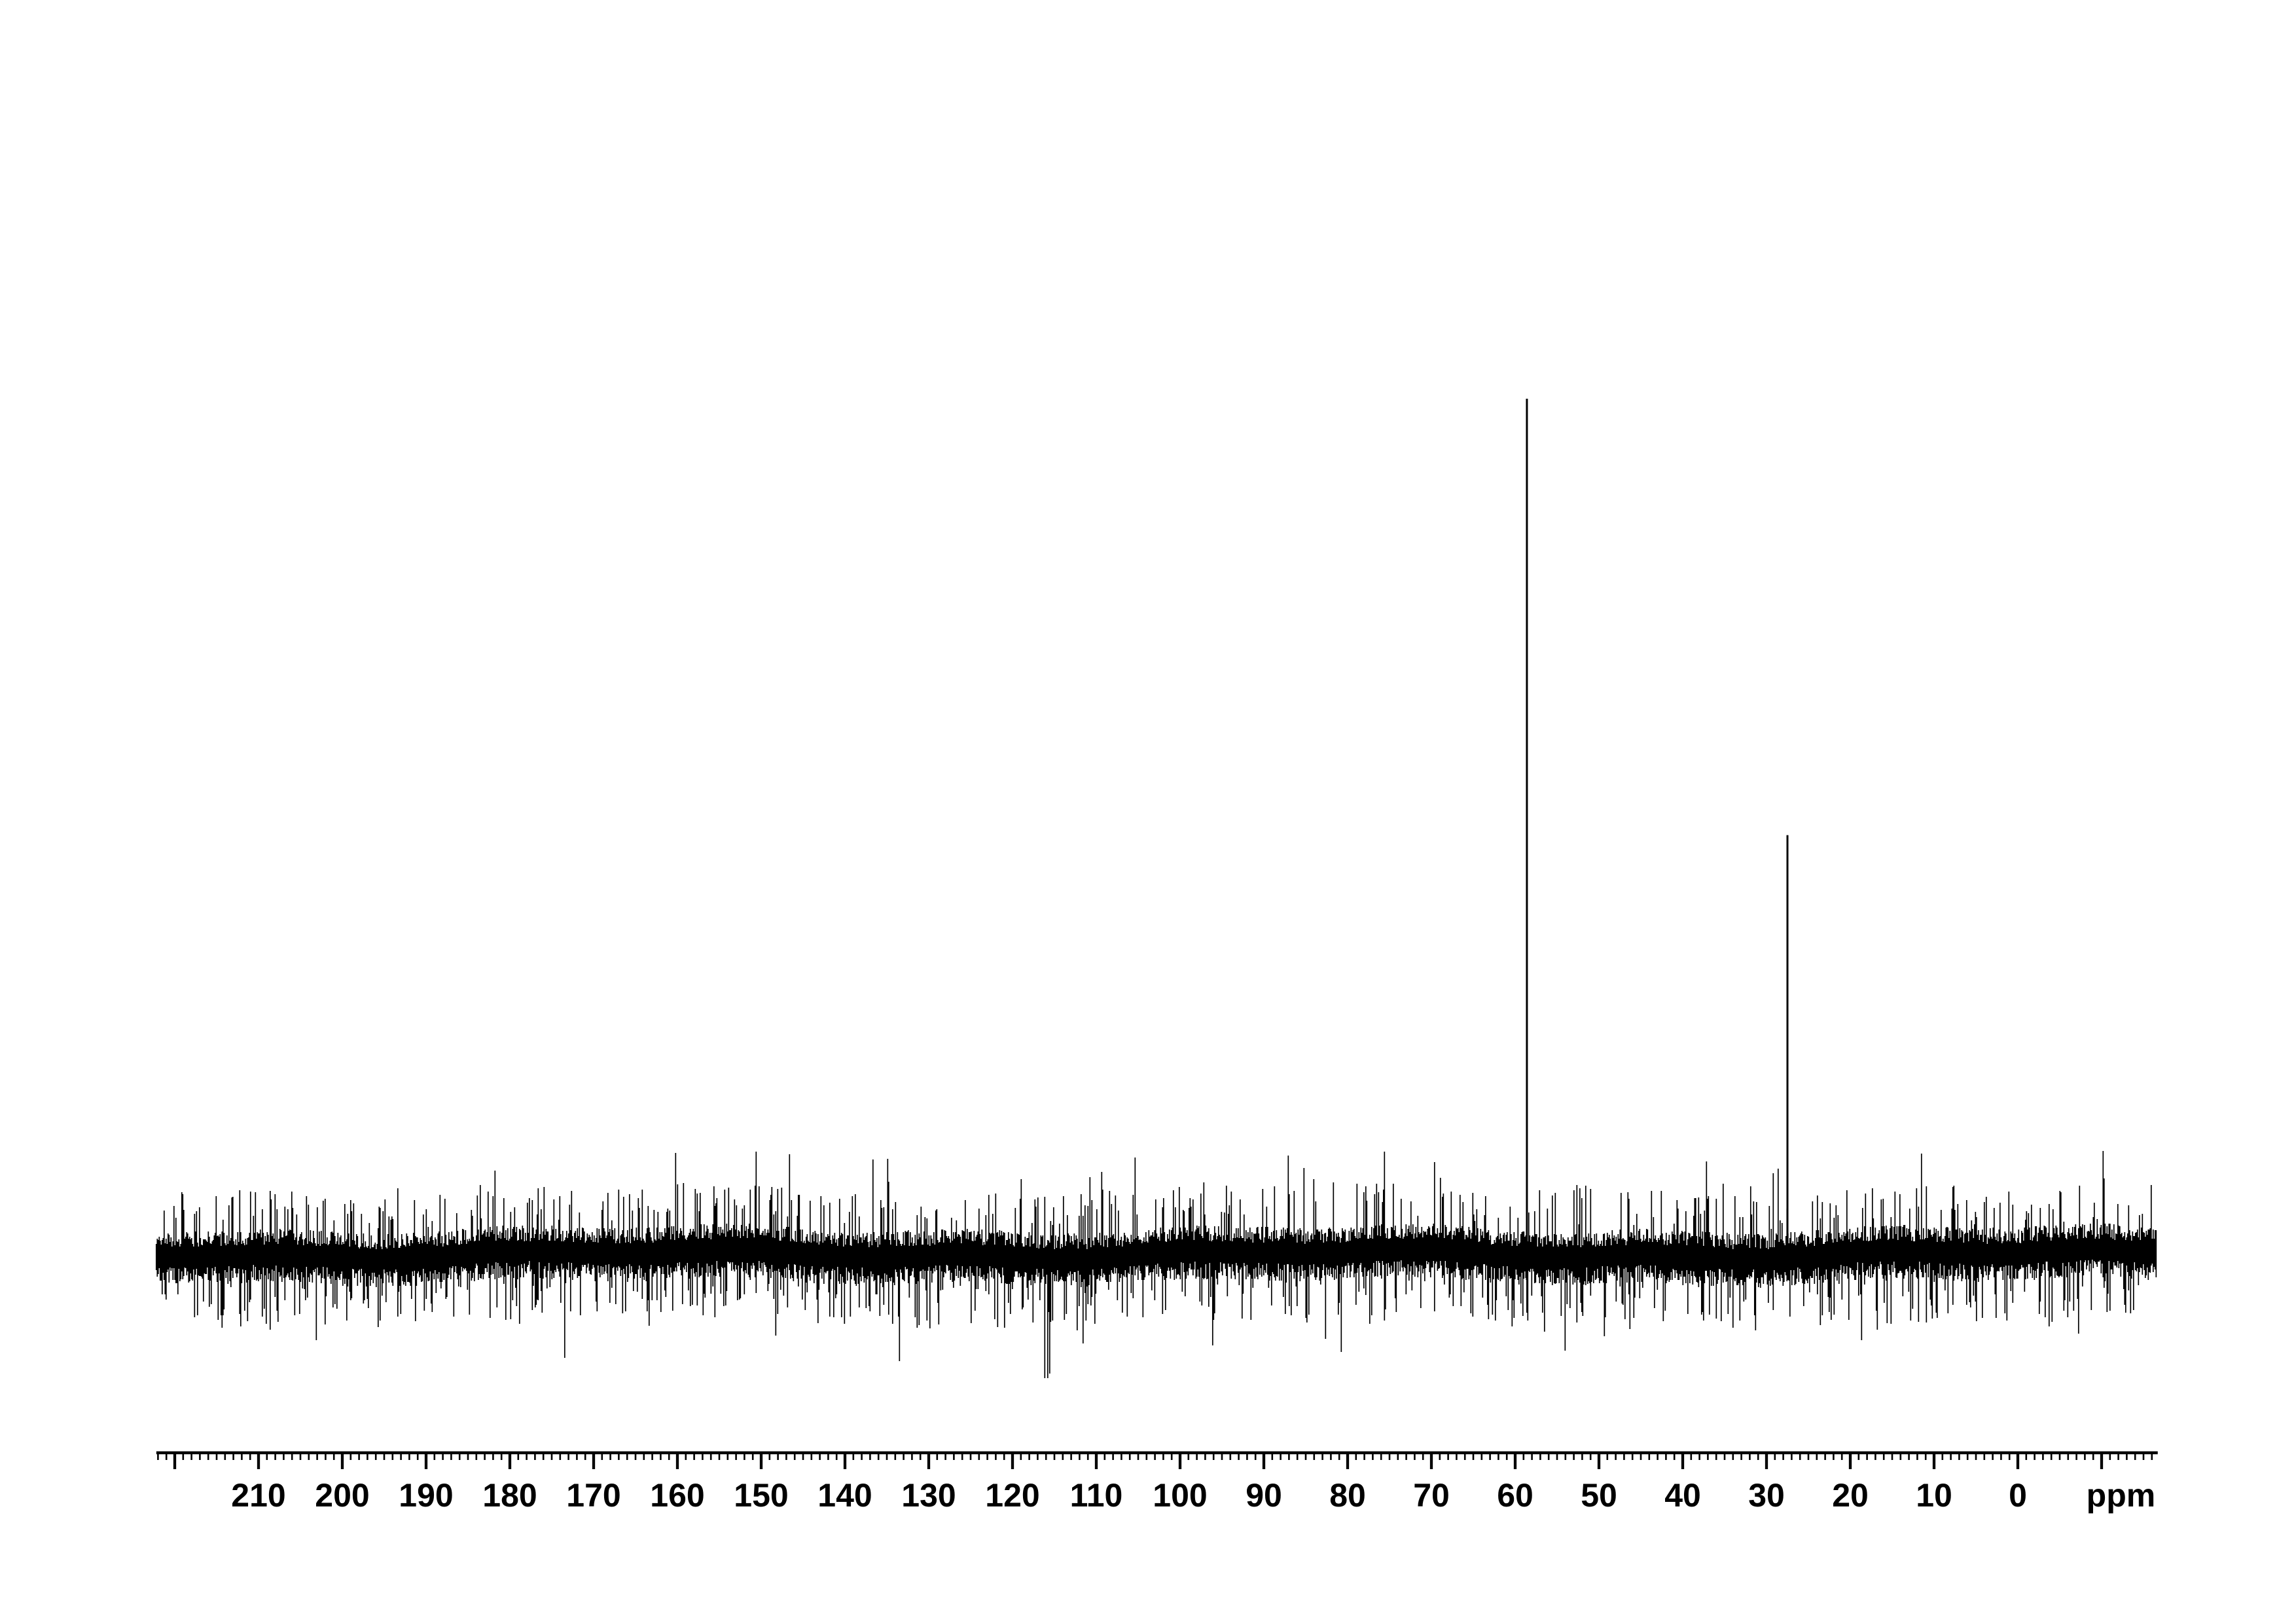 This screenshot has height=1623, width=2296. Describe the element at coordinates (1347, 1495) in the screenshot. I see `x-tick-label-80: 80` at that location.